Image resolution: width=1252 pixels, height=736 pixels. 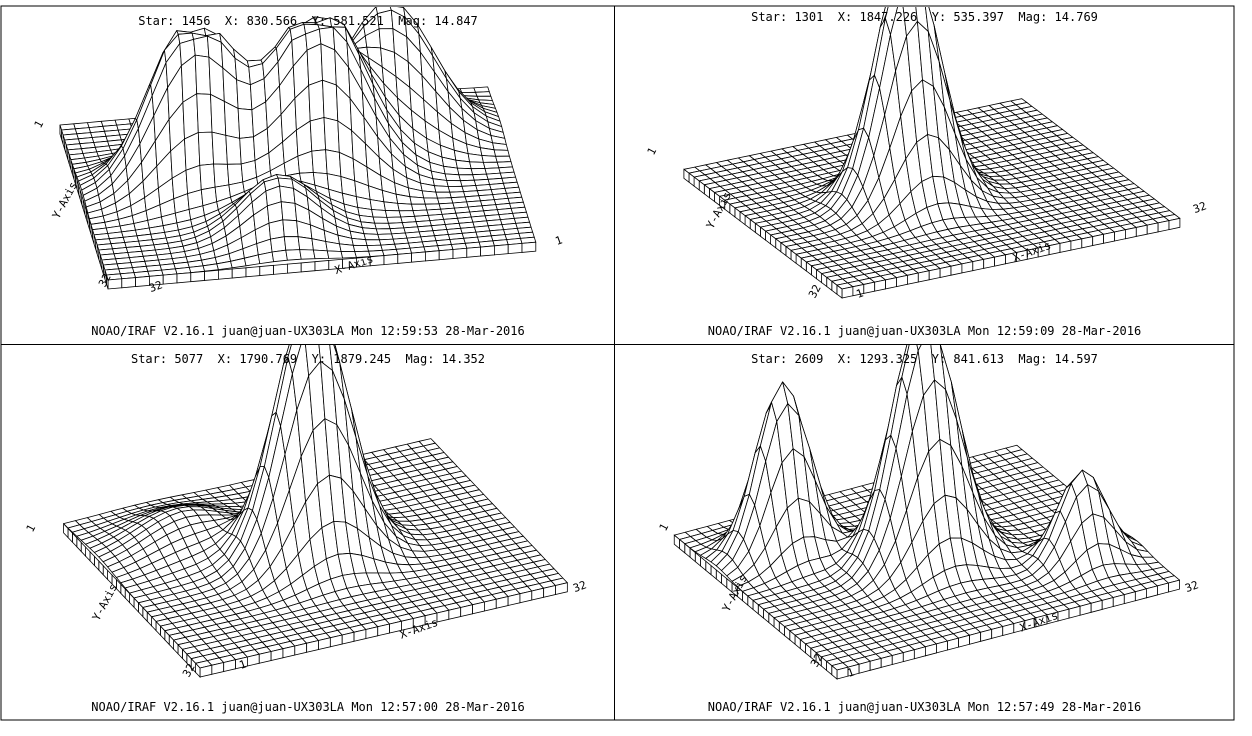 What do you see at coordinates (105, 602) in the screenshot?
I see `y-axis-label: Y-Axis` at bounding box center [105, 602].